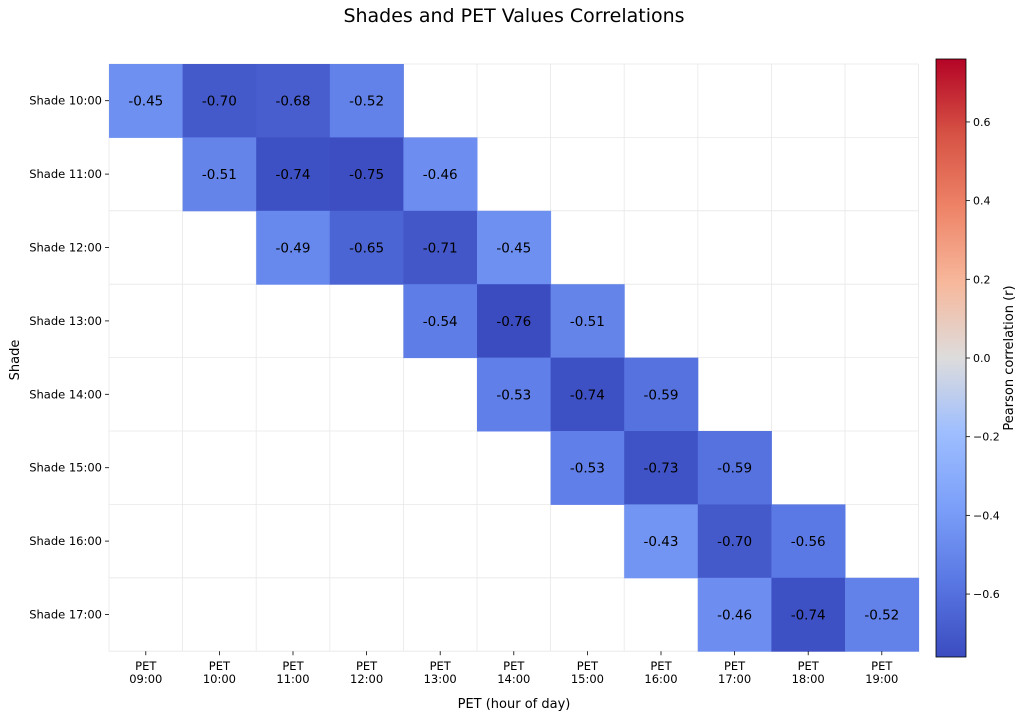 The width and height of the screenshot is (1024, 718). I want to click on cell-value-label: -0.75, so click(366, 175).